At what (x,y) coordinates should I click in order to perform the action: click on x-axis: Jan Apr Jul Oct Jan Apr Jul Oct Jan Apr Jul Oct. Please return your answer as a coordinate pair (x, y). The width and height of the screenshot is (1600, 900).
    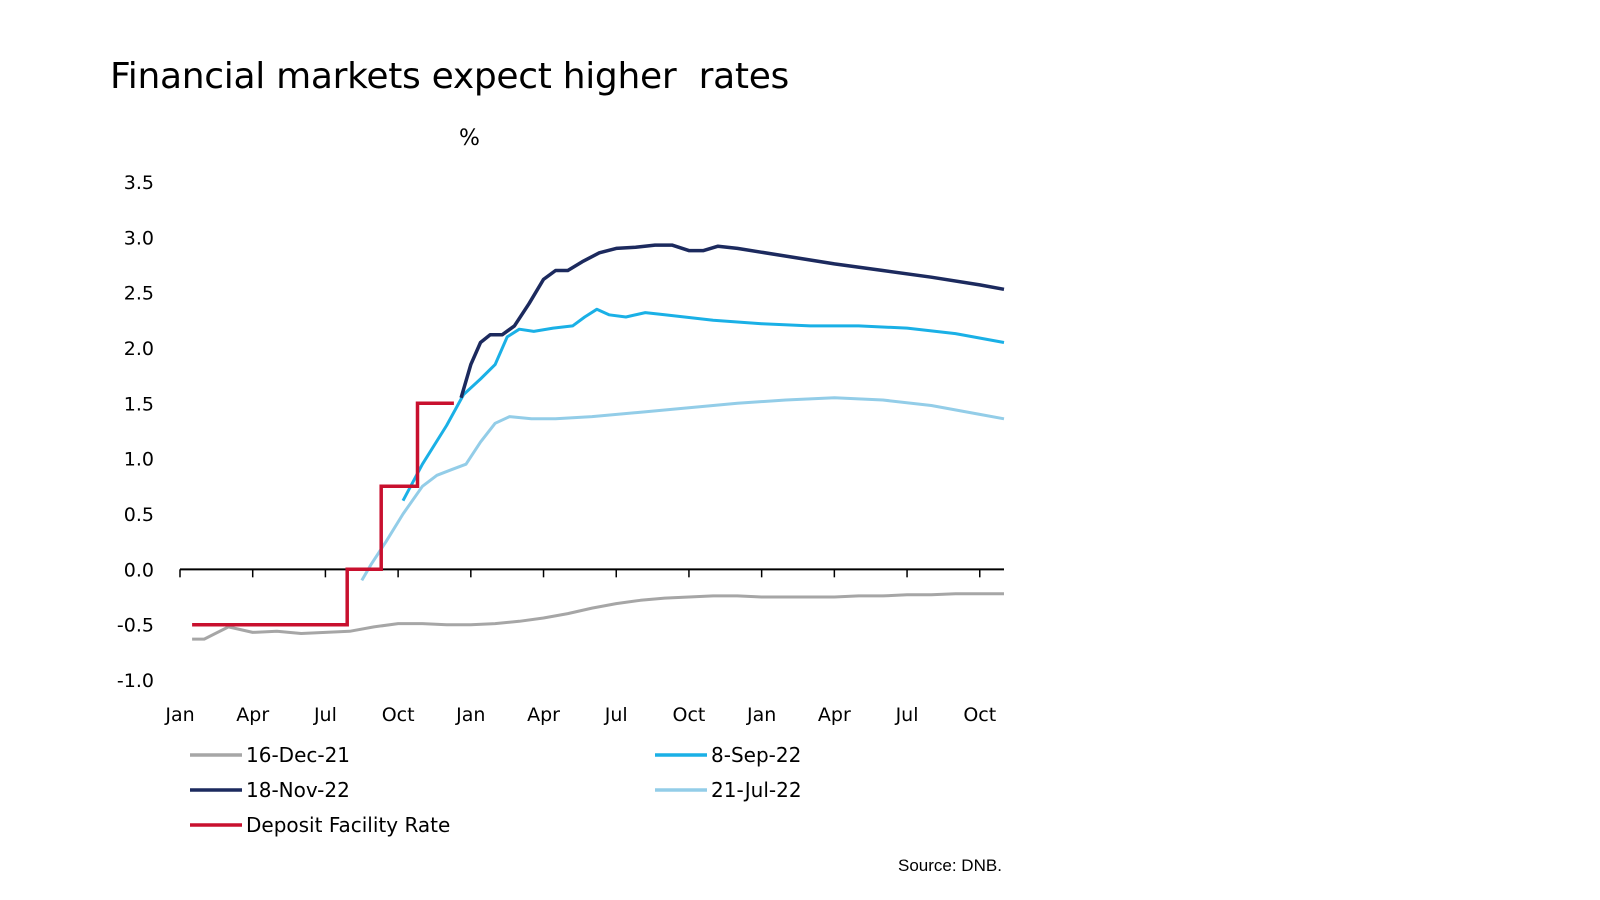
    Looking at the image, I should click on (584, 647).